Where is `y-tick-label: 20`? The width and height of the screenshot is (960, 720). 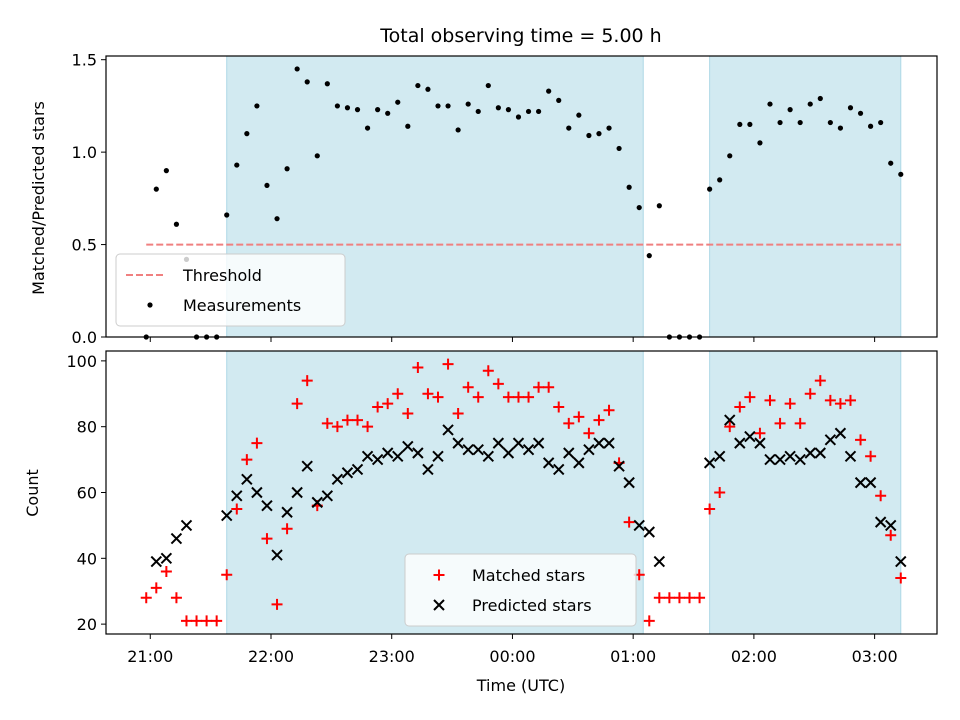 y-tick-label: 20 is located at coordinates (87, 624).